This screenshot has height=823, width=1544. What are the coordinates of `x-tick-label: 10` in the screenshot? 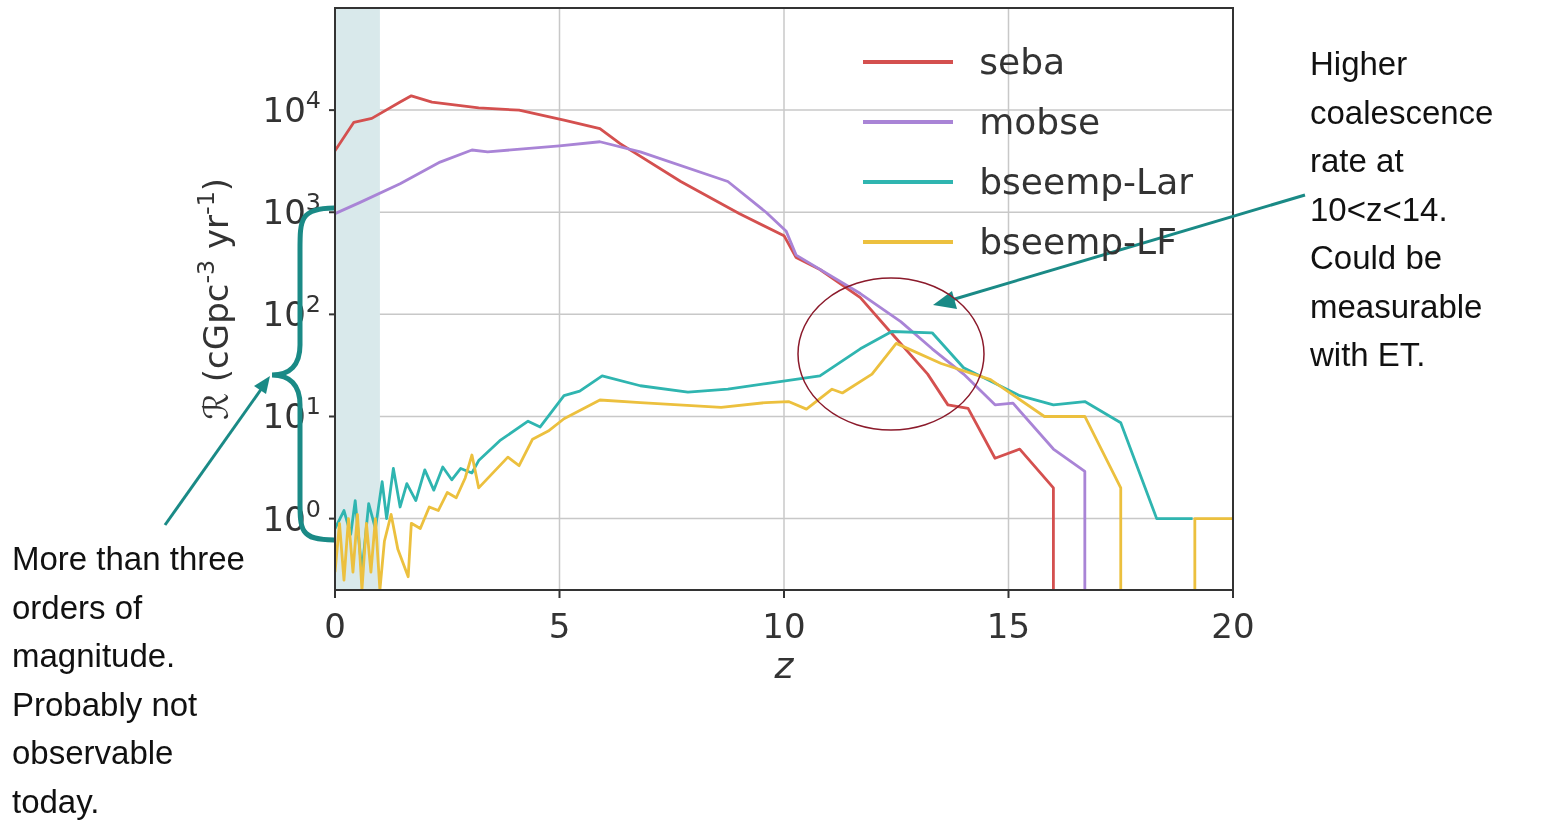 It's located at (784, 626).